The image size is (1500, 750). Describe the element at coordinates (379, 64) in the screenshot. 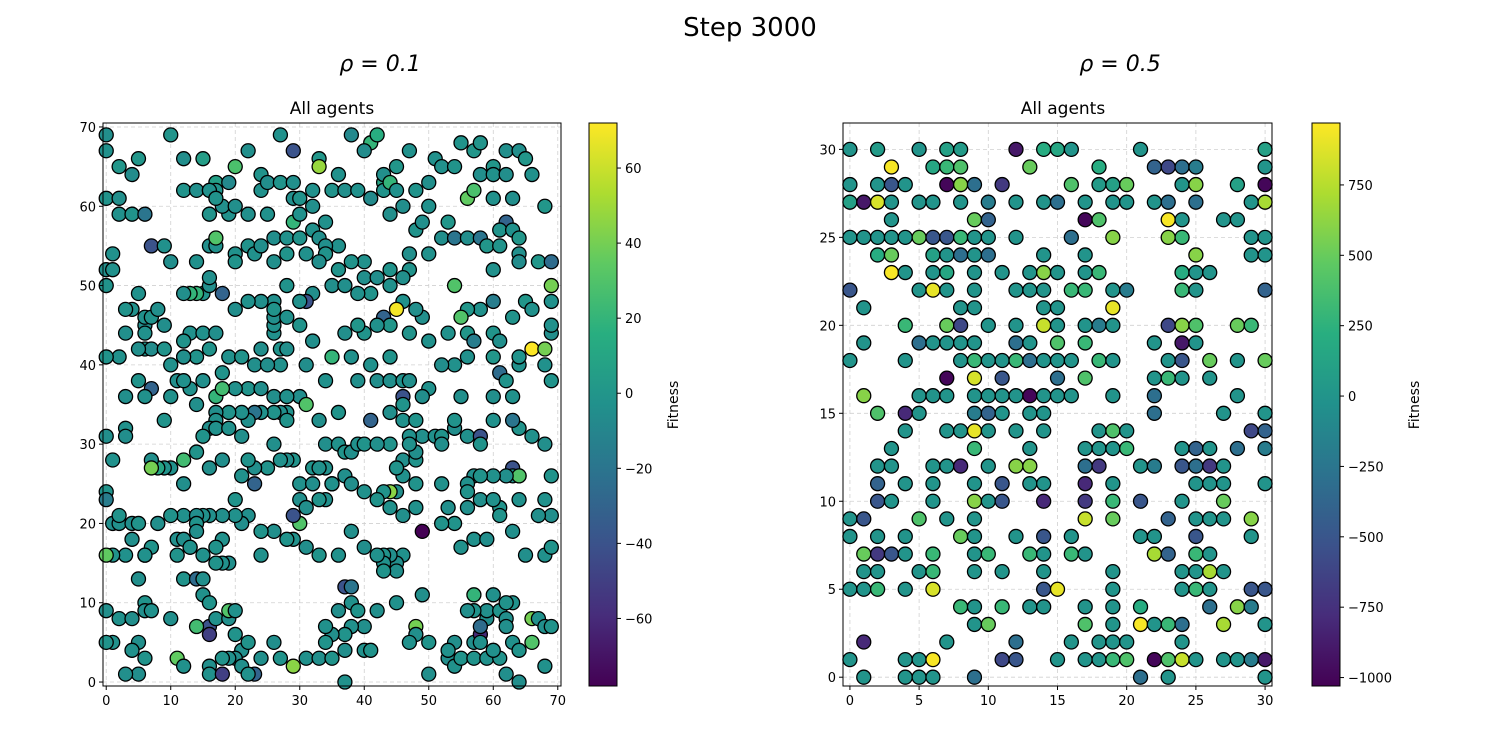

I see `panel-left-title: ρ = 0.1` at that location.